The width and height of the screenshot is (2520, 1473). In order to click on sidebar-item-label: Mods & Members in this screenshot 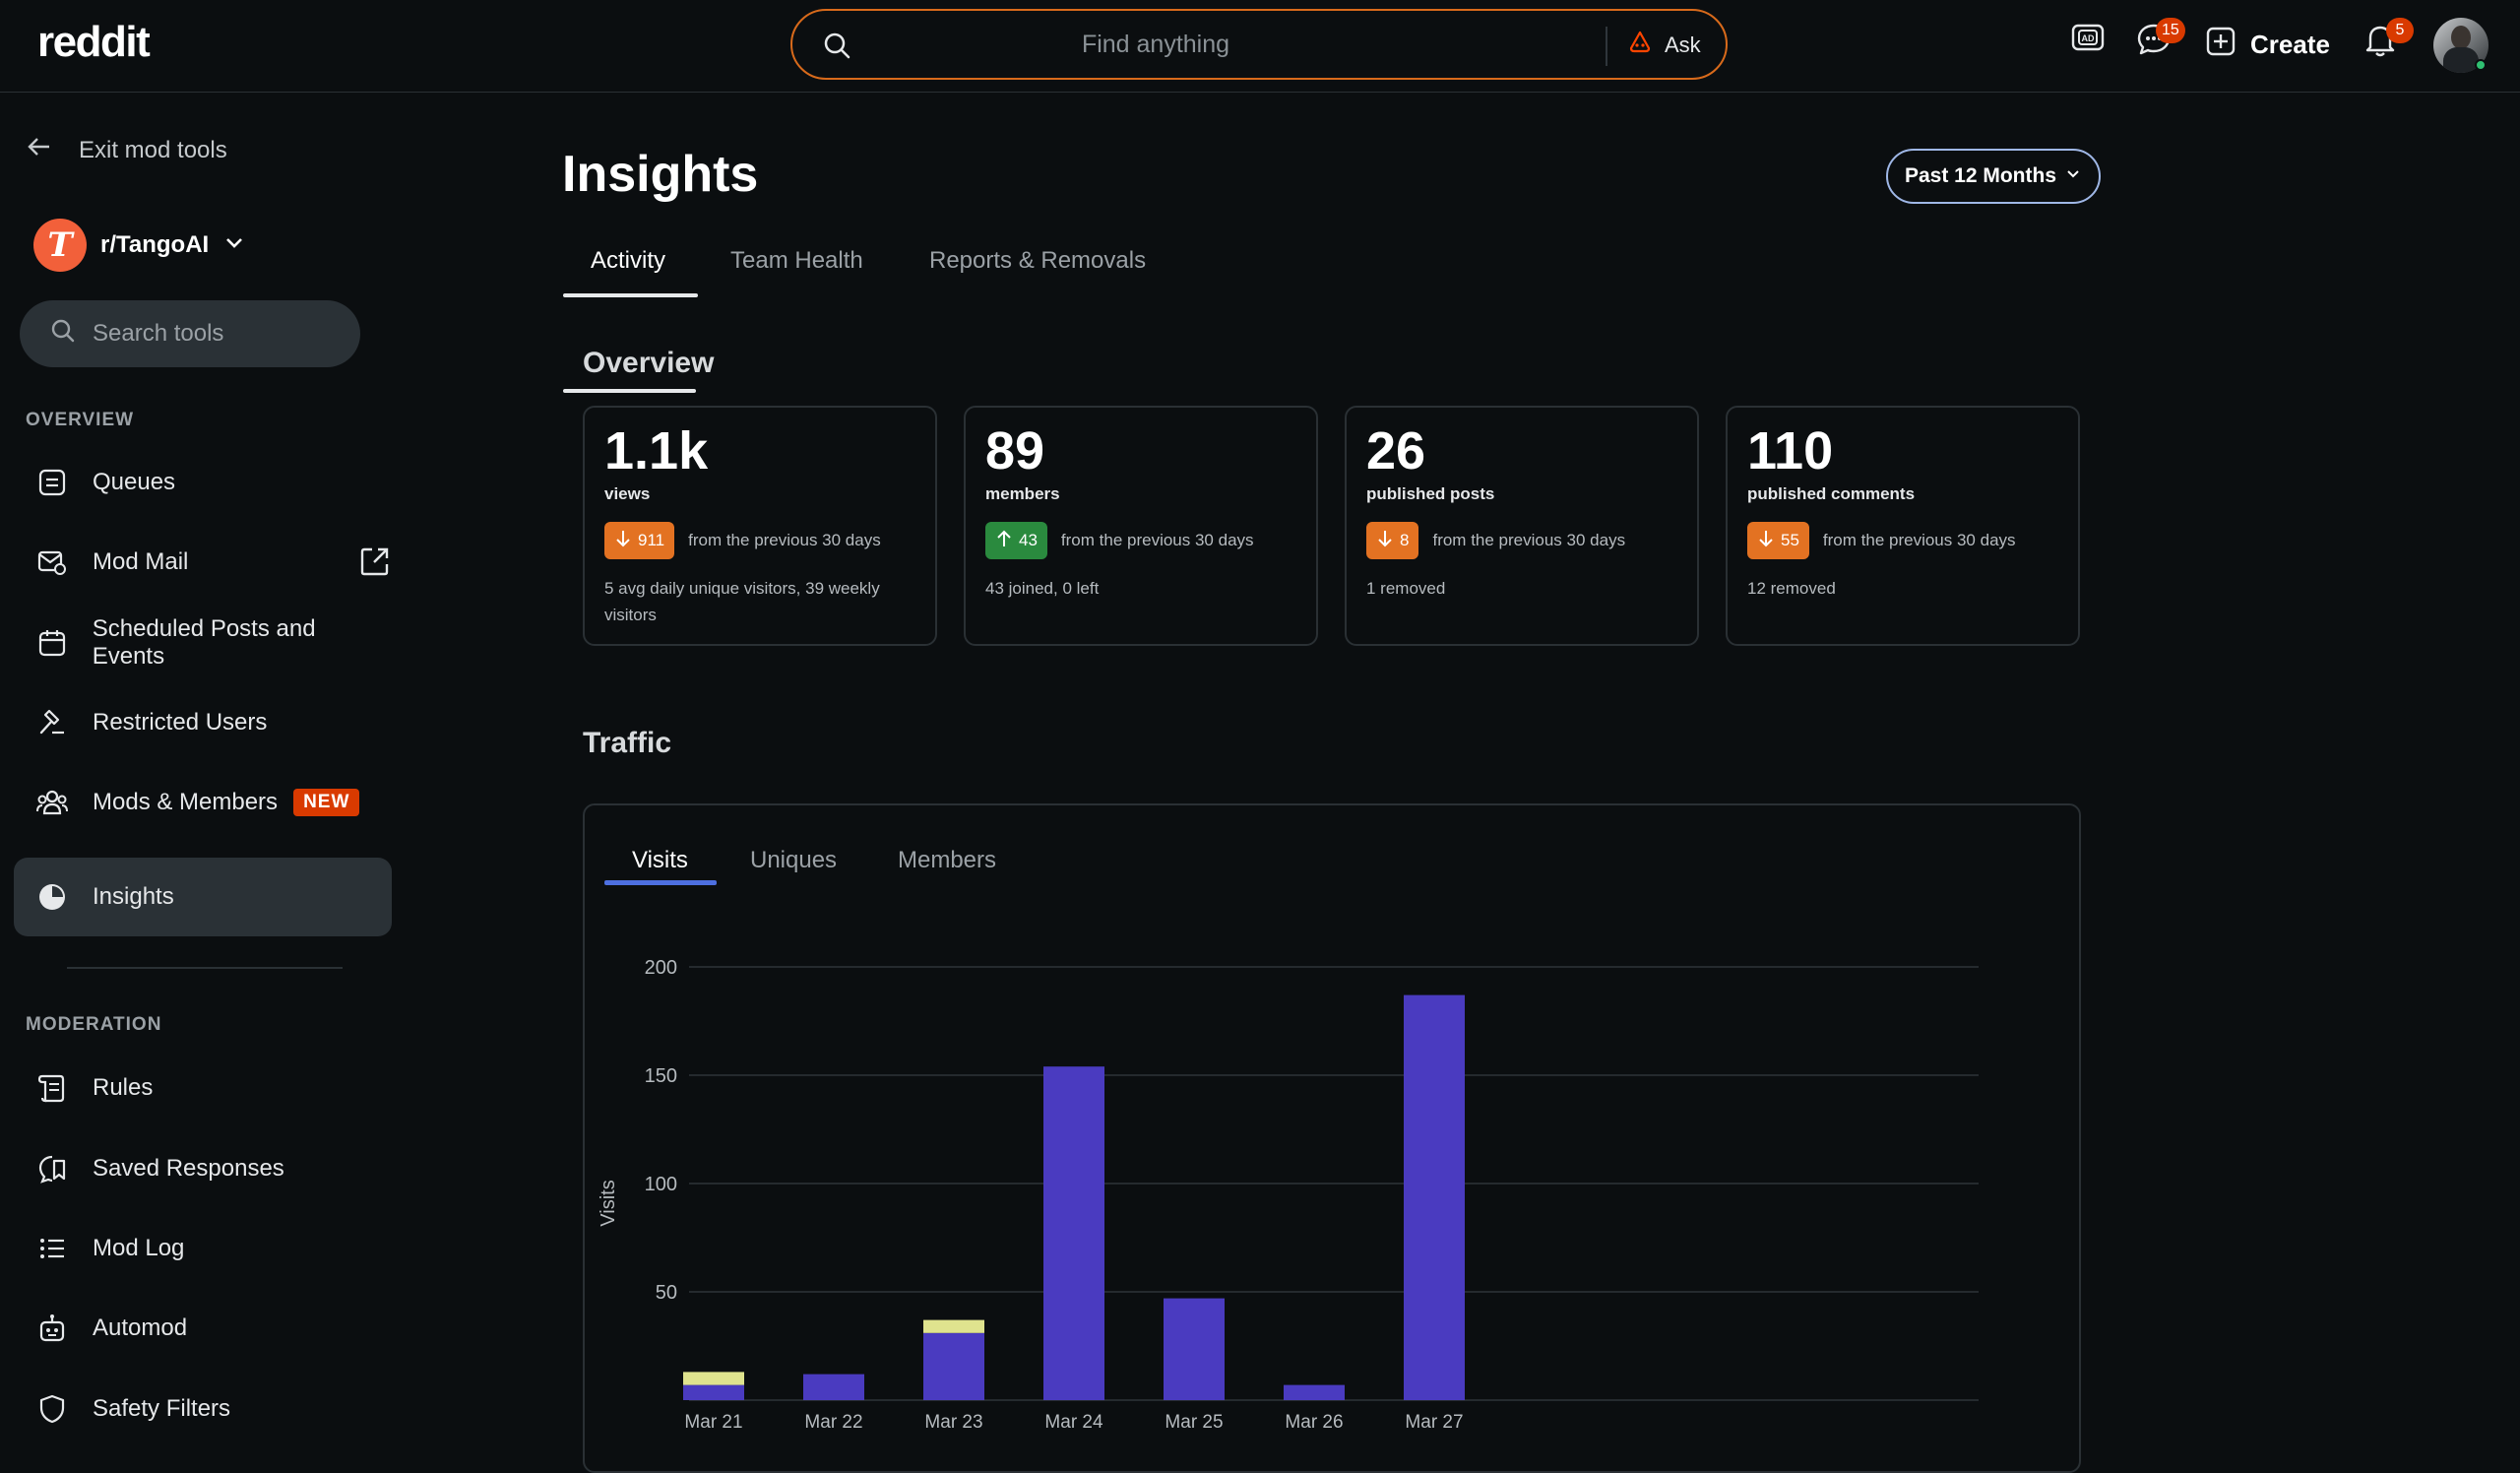, I will do `click(186, 802)`.